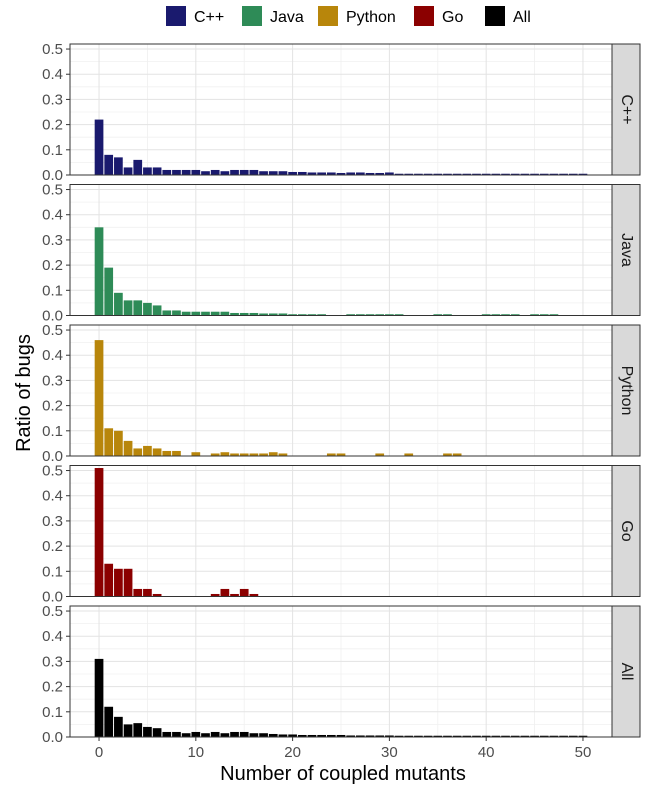  I want to click on y-tick-label: 0.1, so click(52, 150).